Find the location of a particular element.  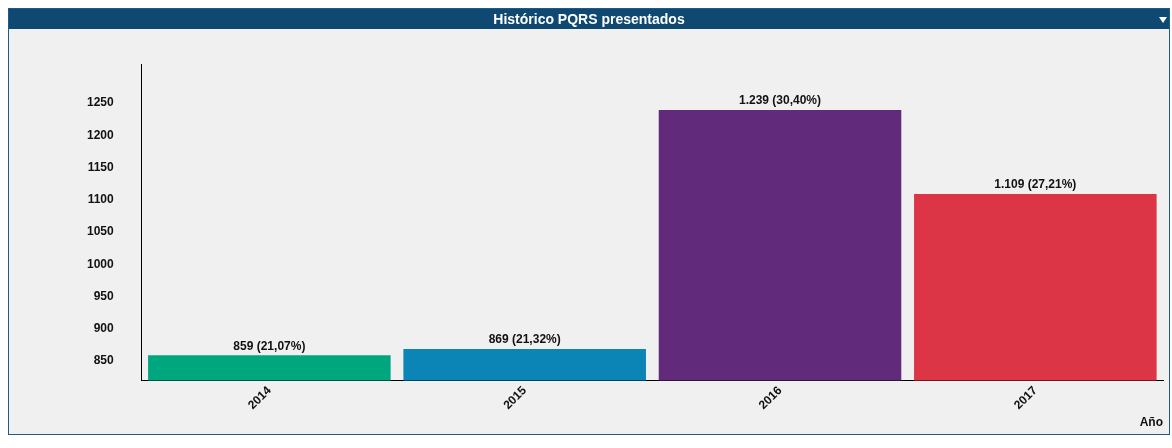

x-axis-title: Año is located at coordinates (1151, 422).